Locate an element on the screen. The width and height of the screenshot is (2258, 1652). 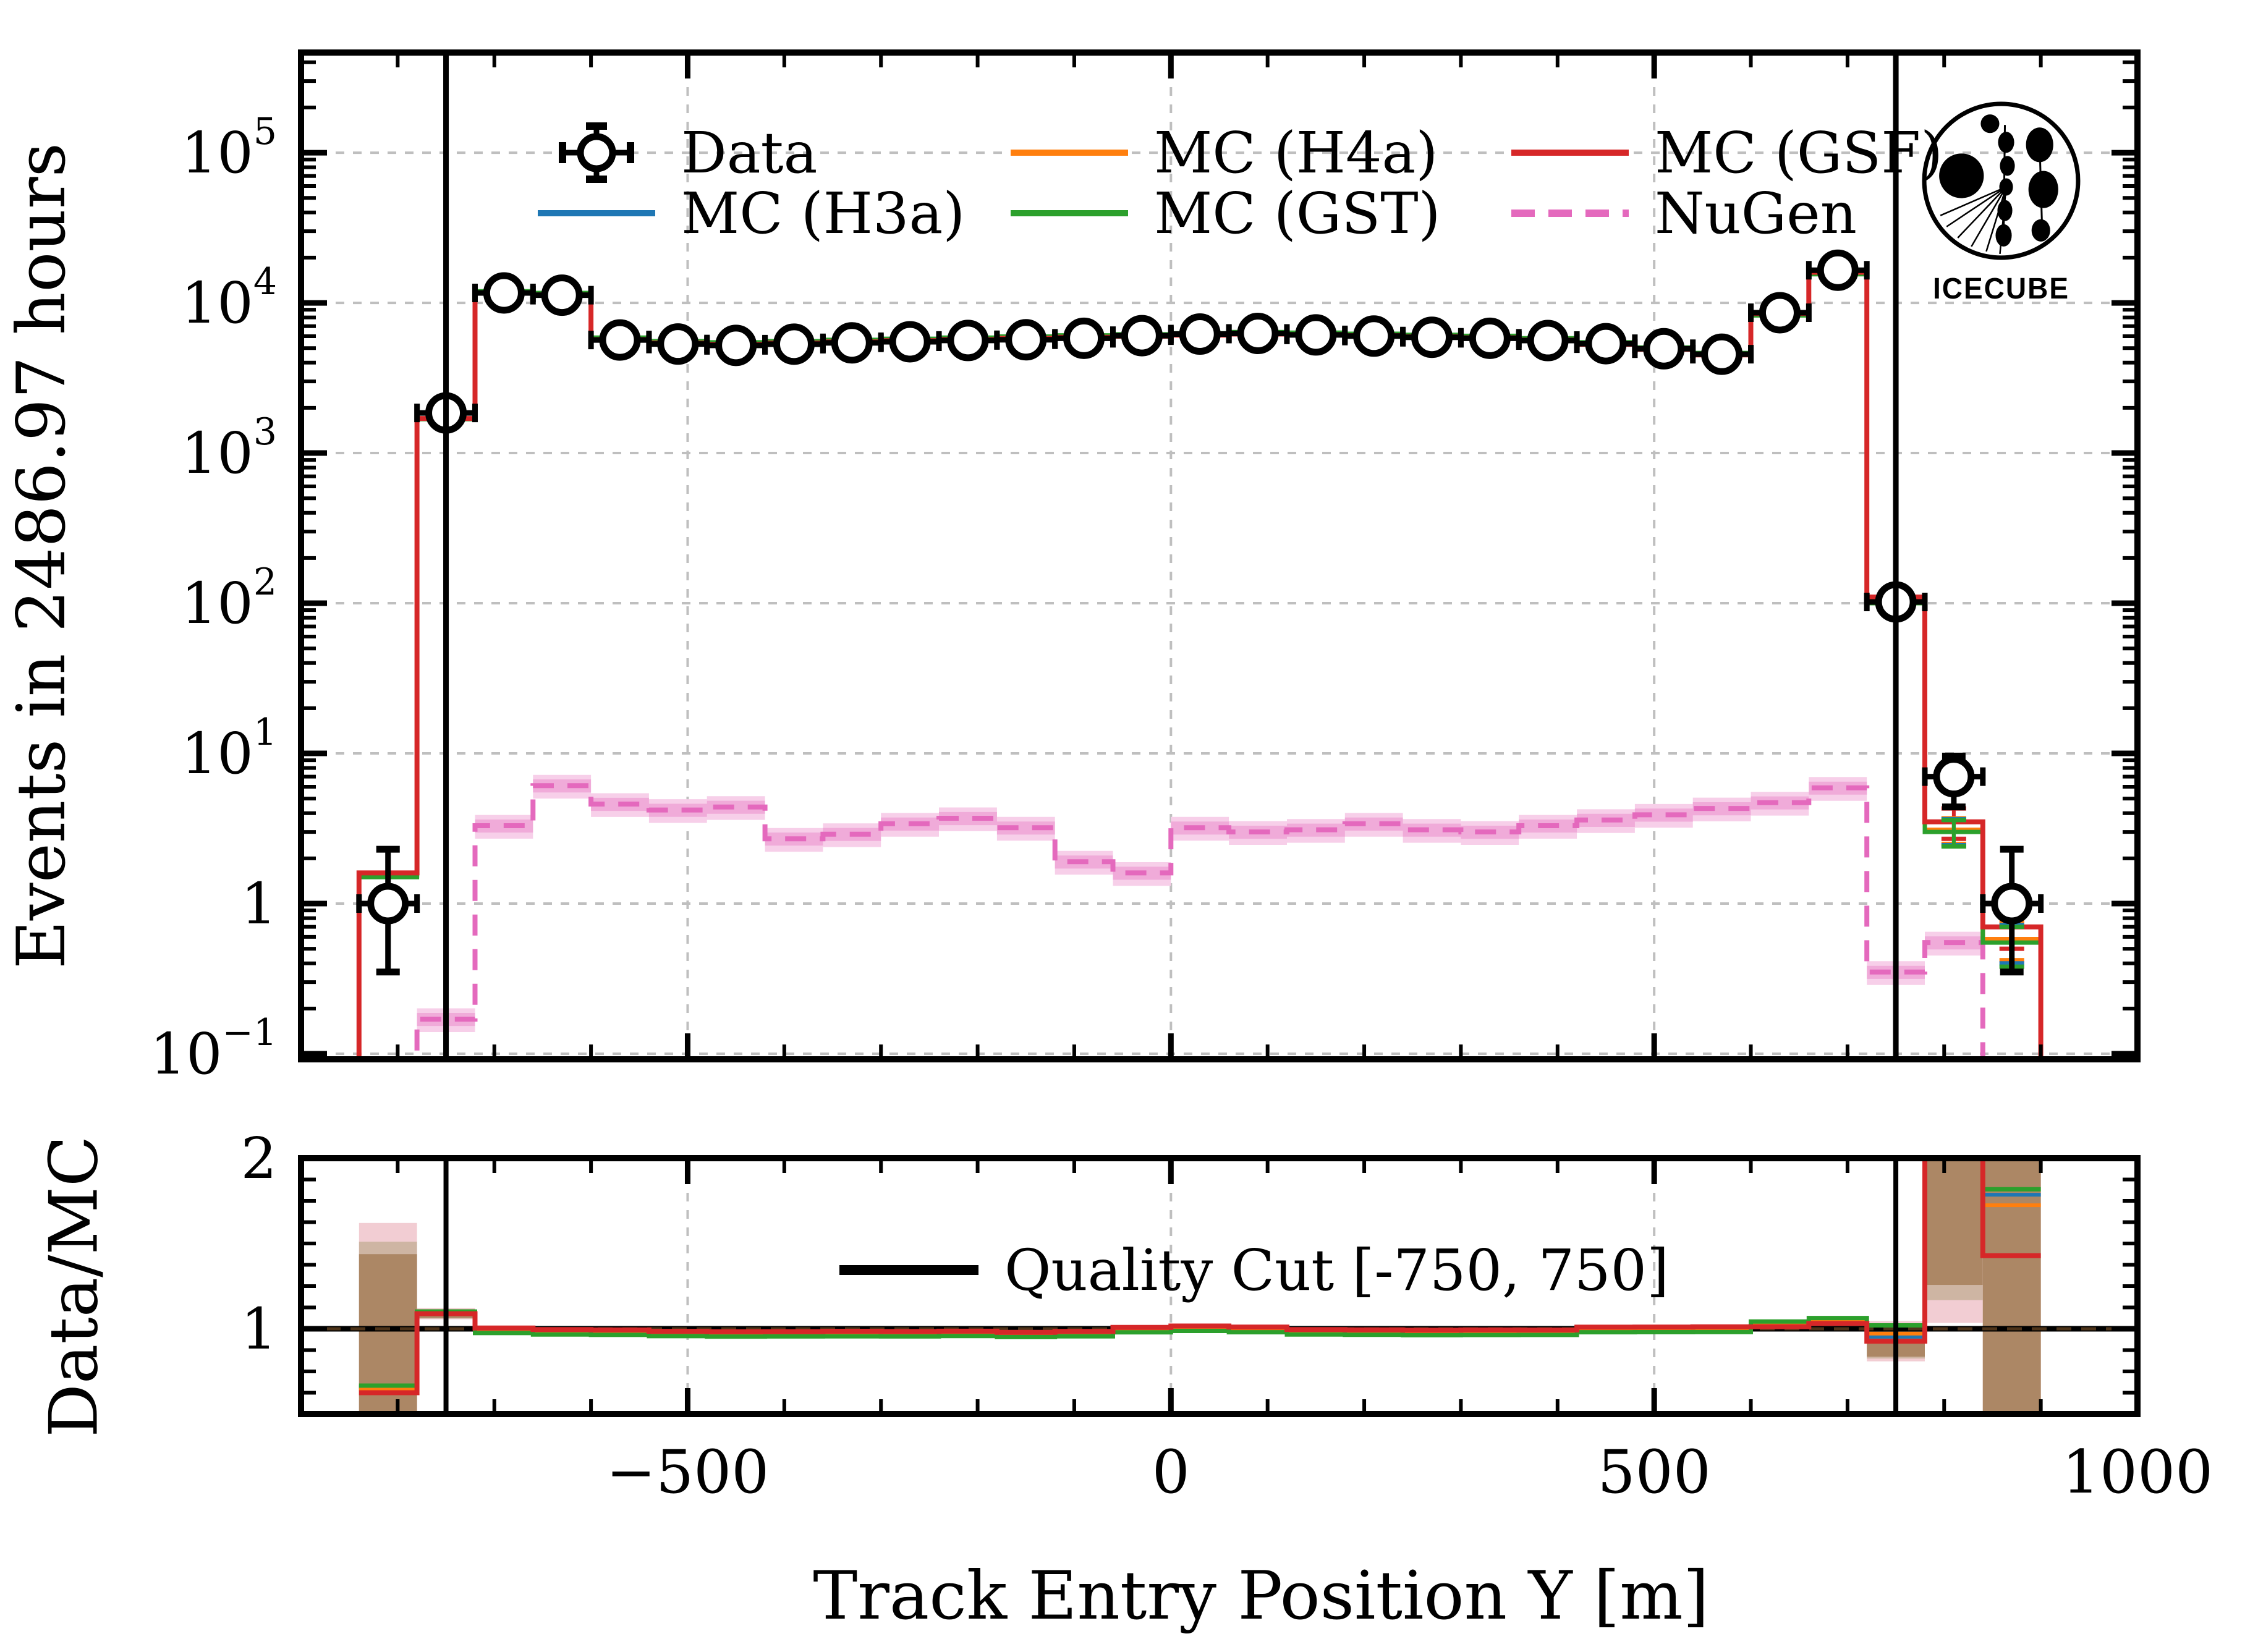
nugen-dashed-swatch is located at coordinates (1570, 213).